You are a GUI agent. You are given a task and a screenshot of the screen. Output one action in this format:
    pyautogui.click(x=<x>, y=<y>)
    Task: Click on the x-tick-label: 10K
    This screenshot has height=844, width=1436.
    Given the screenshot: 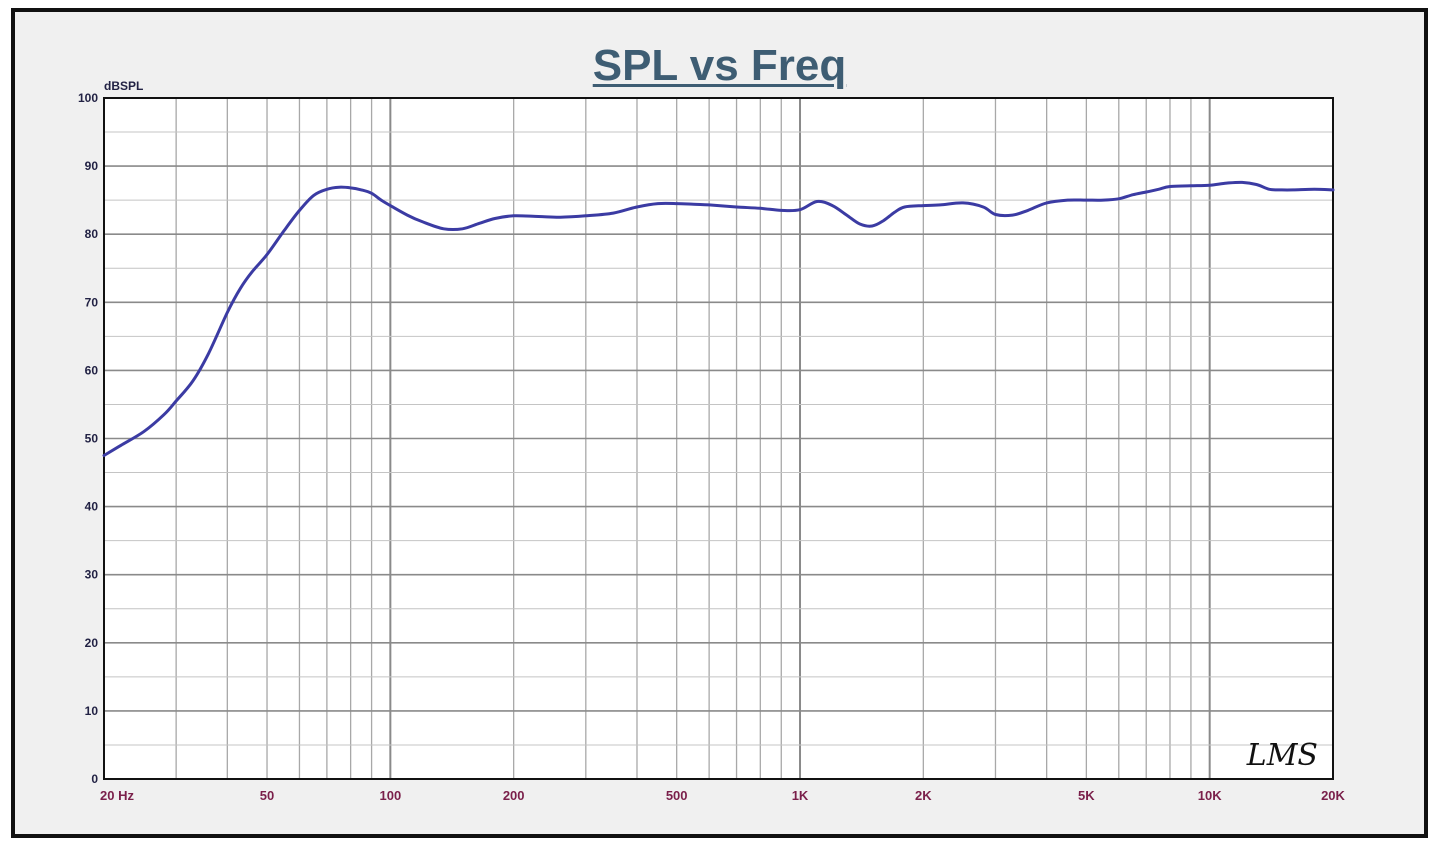 What is the action you would take?
    pyautogui.click(x=1210, y=795)
    